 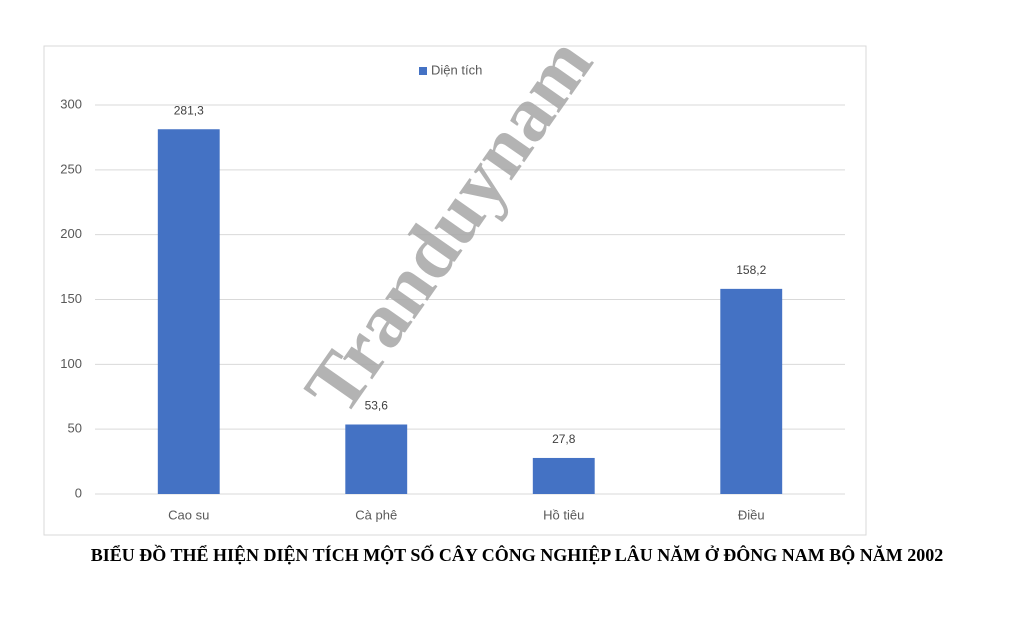 I want to click on y-tick-label: 250, so click(x=71, y=168).